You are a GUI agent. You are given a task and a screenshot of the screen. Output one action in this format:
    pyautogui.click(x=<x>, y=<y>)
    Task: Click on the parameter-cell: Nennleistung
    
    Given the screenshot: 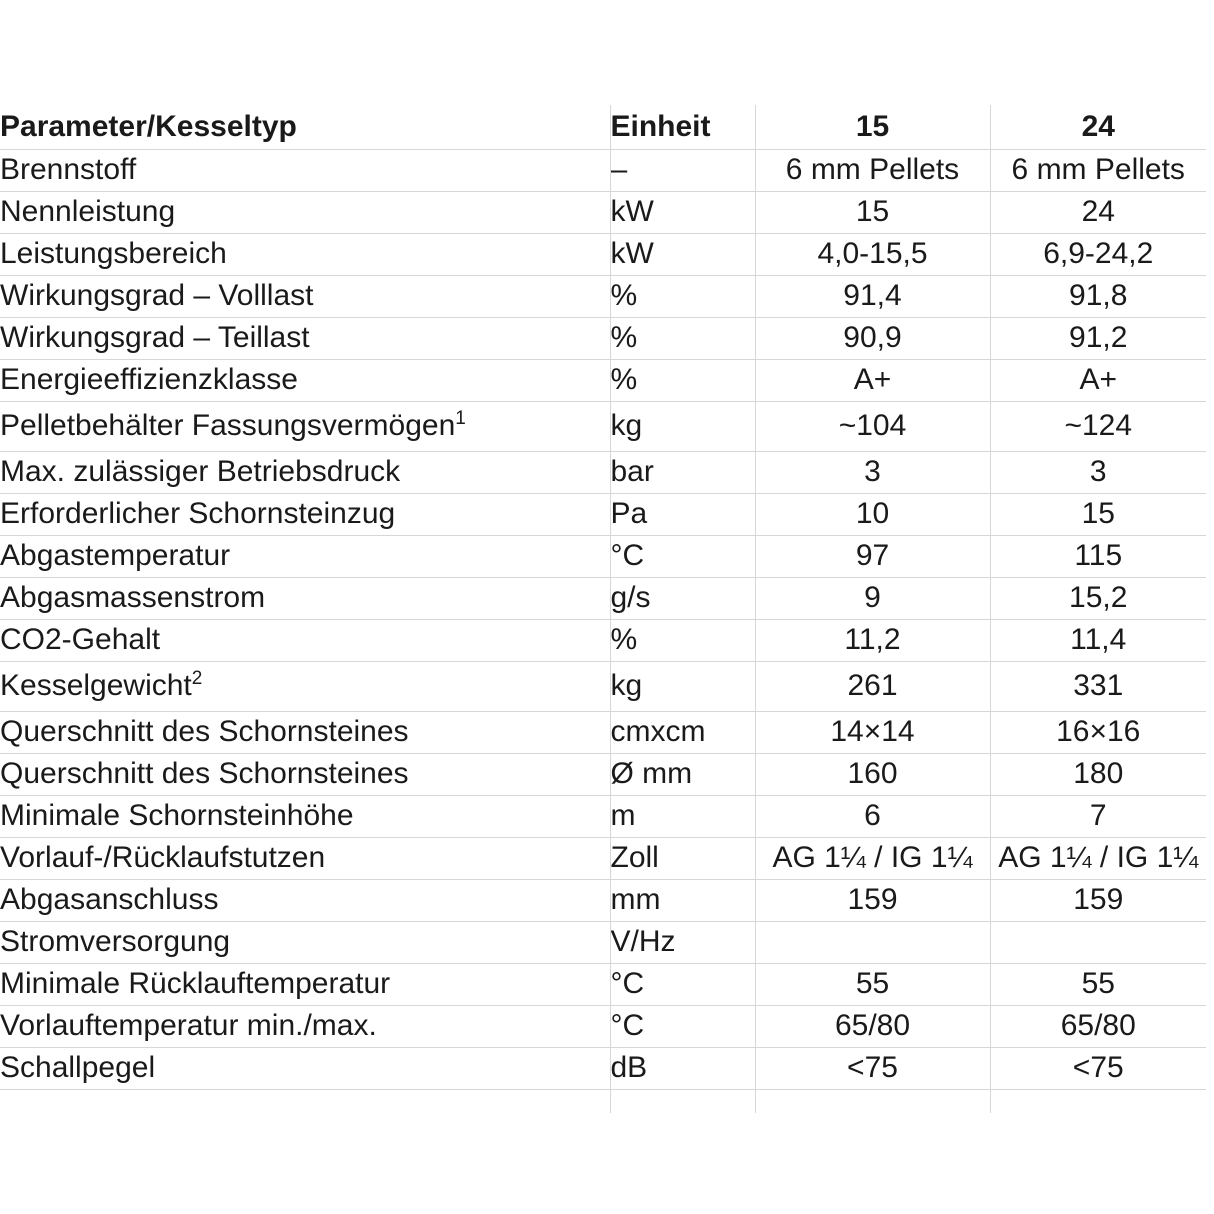 What is the action you would take?
    pyautogui.click(x=88, y=212)
    